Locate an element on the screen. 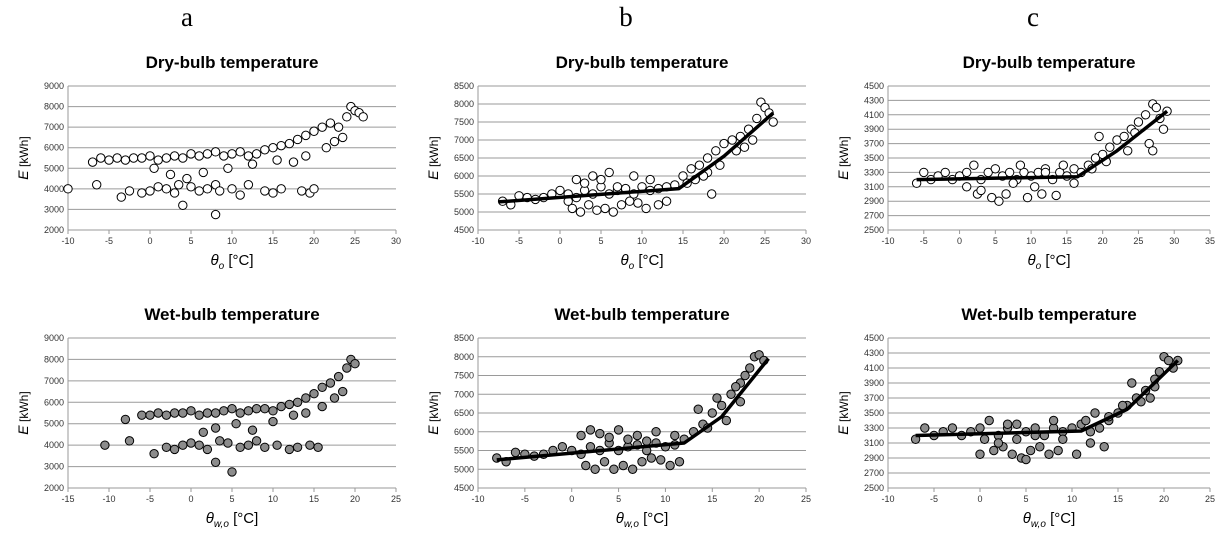 This screenshot has height=534, width=1224. y-tick-label: 3500 is located at coordinates (874, 413).